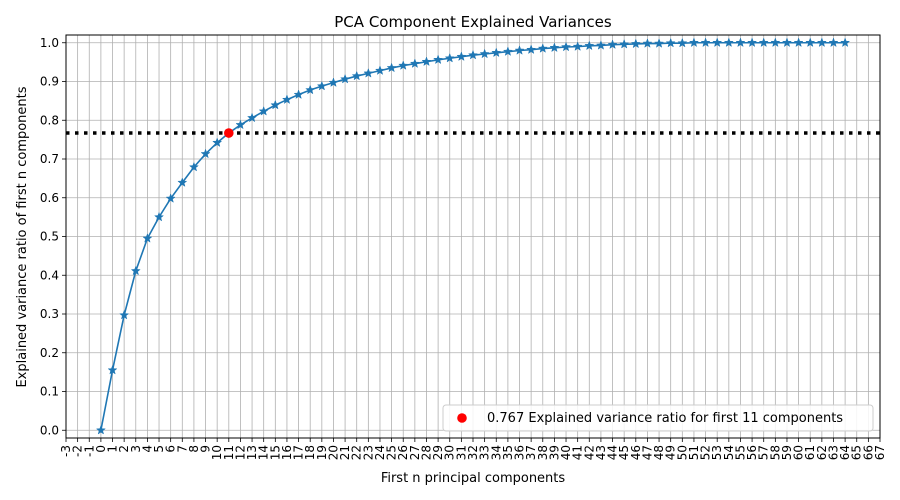 Image resolution: width=900 pixels, height=500 pixels. Describe the element at coordinates (287, 452) in the screenshot. I see `x-tick-label: 16` at that location.